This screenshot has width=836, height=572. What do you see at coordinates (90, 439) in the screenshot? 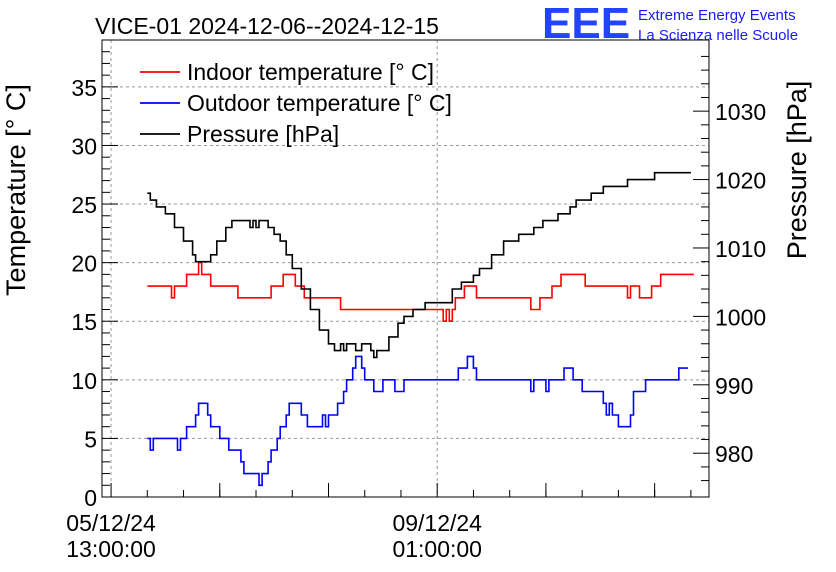
I see `y-tick-label: 5` at bounding box center [90, 439].